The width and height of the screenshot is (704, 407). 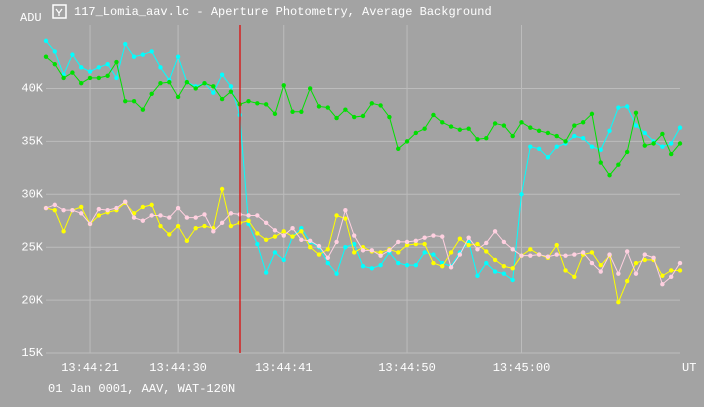 What do you see at coordinates (32, 353) in the screenshot?
I see `y-tick-label: 15K` at bounding box center [32, 353].